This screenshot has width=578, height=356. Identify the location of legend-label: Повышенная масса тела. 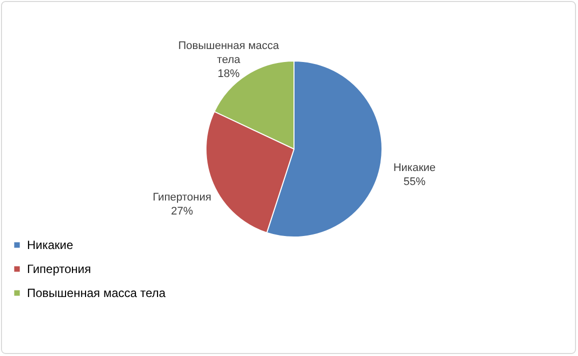
(96, 293).